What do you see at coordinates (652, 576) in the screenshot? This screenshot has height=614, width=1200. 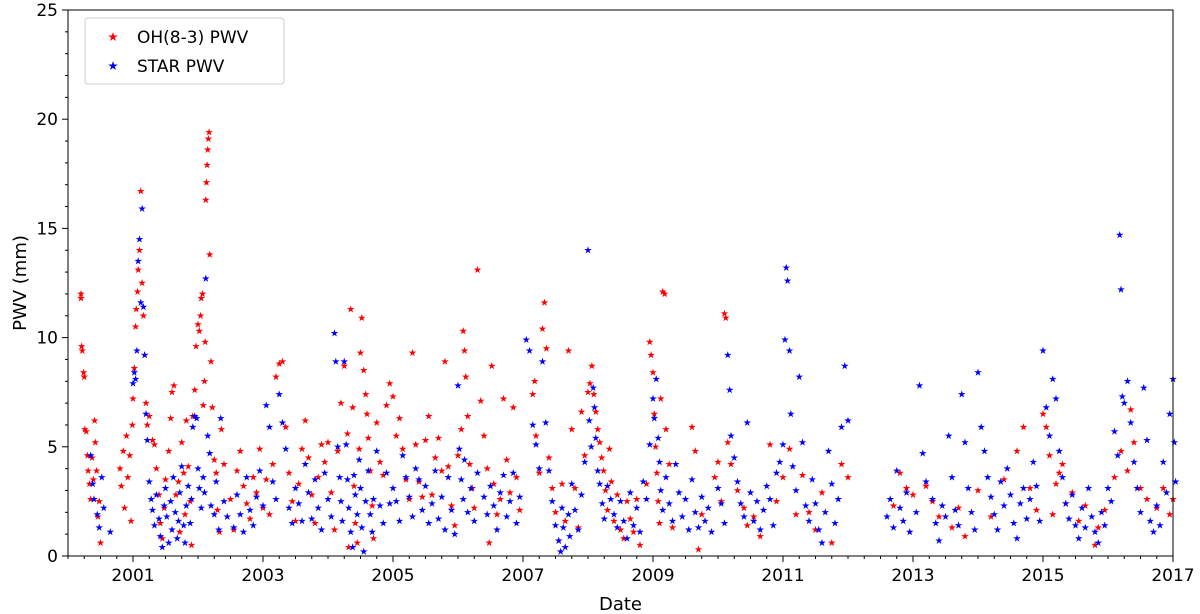 I see `x-tick-label-2009: 2009` at bounding box center [652, 576].